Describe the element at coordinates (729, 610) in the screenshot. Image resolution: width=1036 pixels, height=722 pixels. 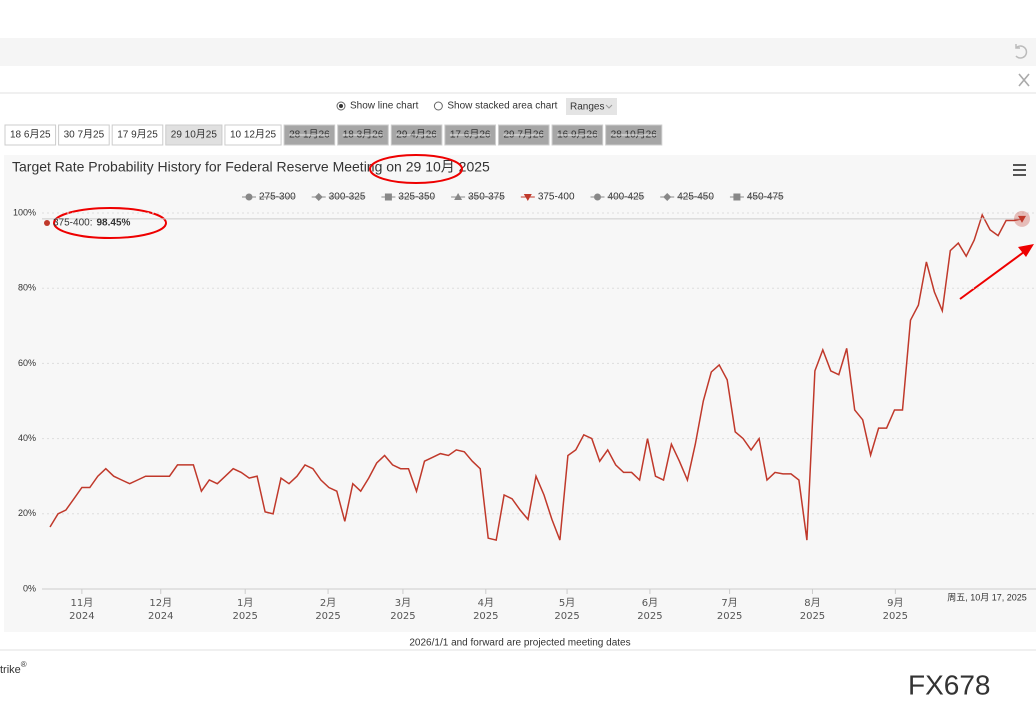
I see `x-tick-label: 7月 2025` at that location.